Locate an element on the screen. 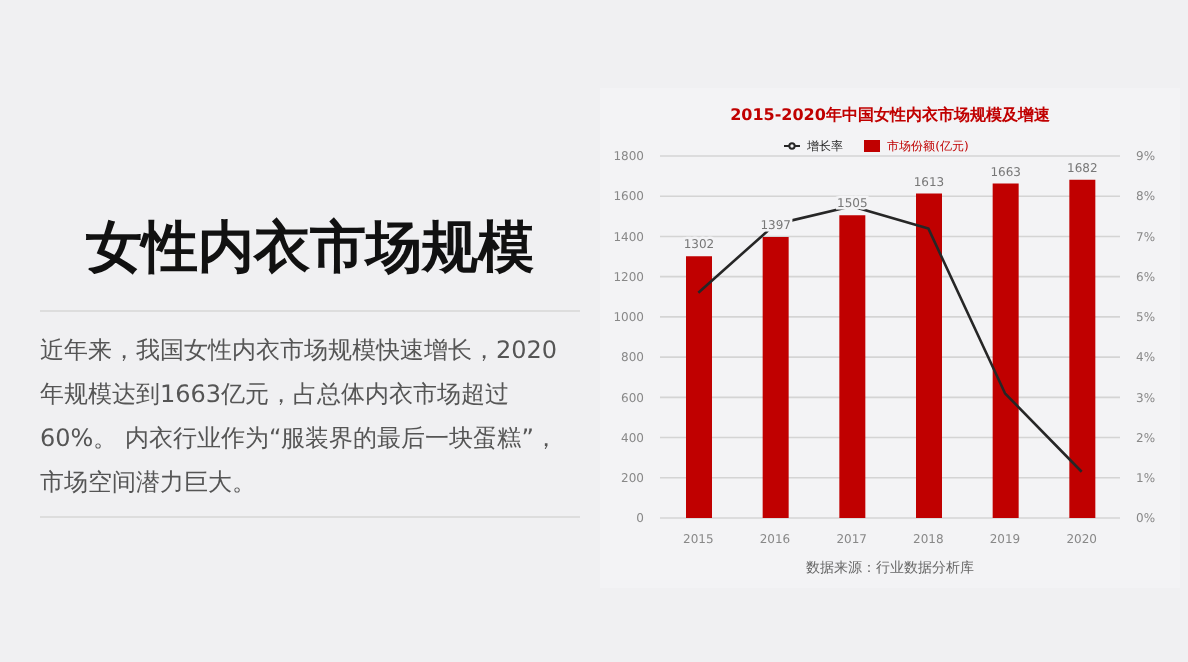  text: 女性内衣市场规模 is located at coordinates (310, 261).